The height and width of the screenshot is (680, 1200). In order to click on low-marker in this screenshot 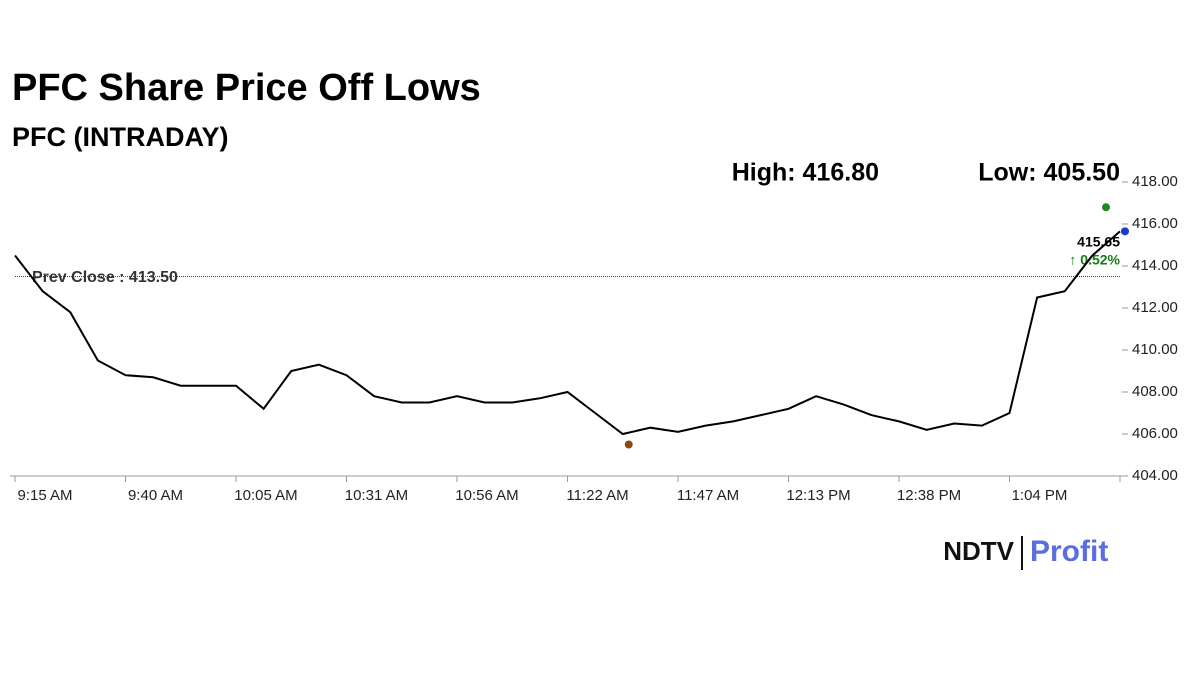, I will do `click(628, 444)`.